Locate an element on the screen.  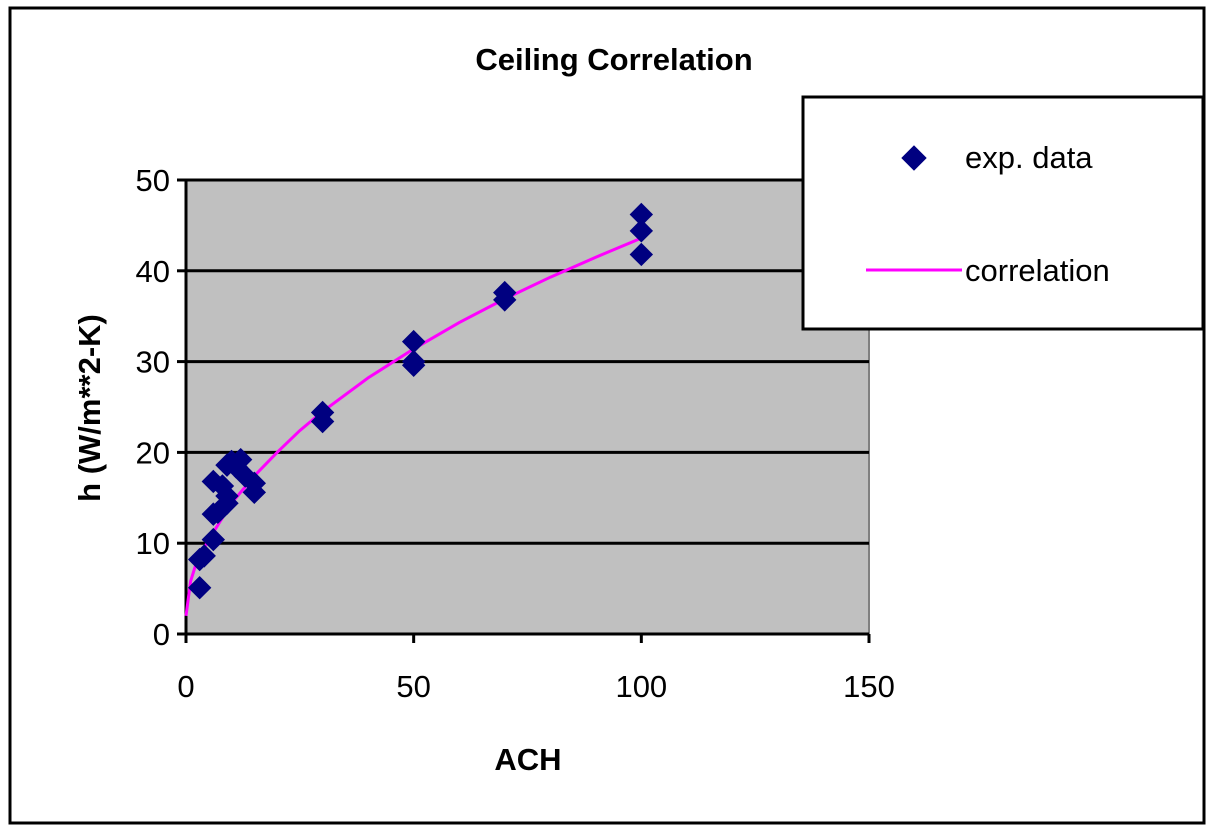
x-tick-label: 100 is located at coordinates (641, 686).